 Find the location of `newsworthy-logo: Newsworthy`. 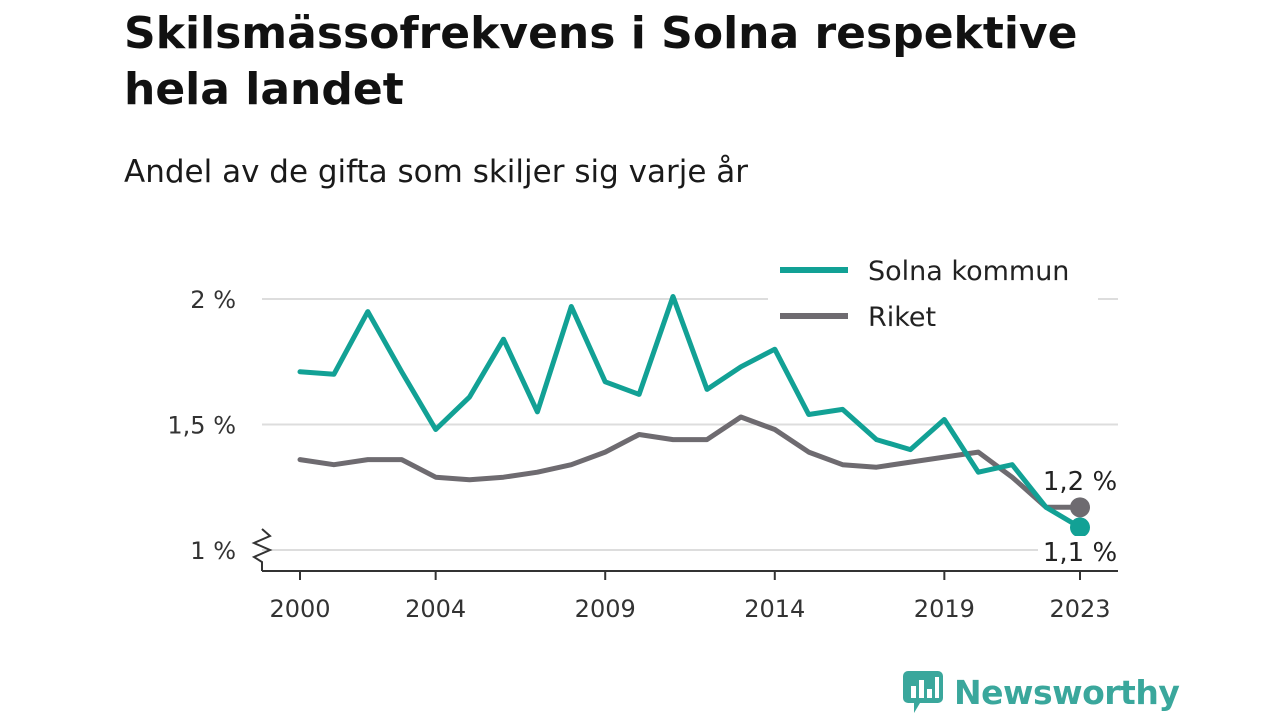

newsworthy-logo: Newsworthy is located at coordinates (1041, 692).